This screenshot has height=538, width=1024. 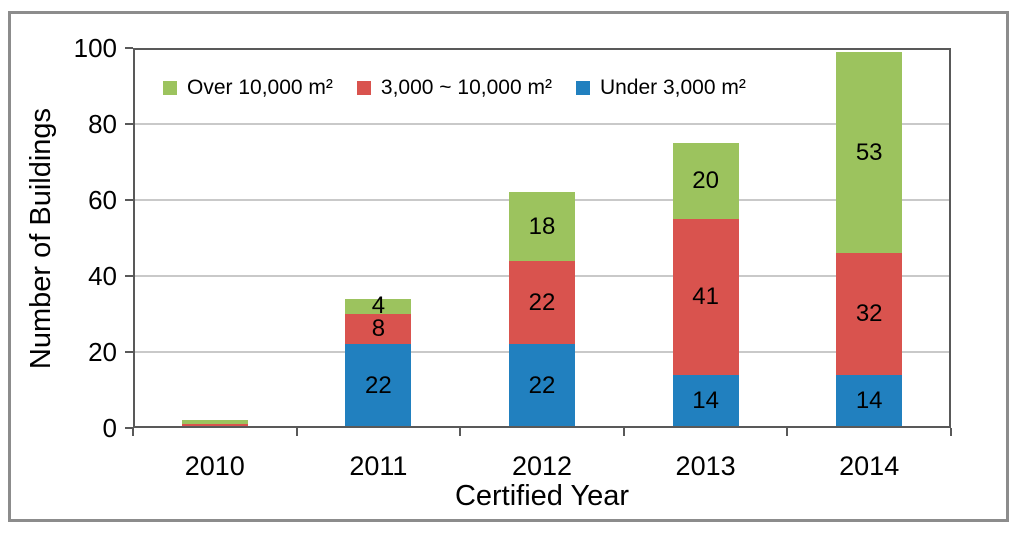 I want to click on y-tick-label: 80, so click(x=102, y=124).